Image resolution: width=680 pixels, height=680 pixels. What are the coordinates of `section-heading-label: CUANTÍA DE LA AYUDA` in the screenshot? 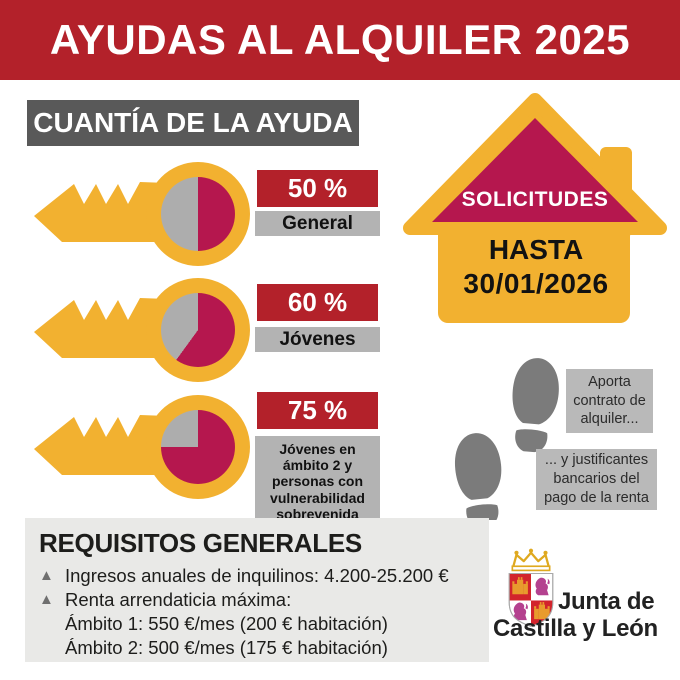 It's located at (193, 122).